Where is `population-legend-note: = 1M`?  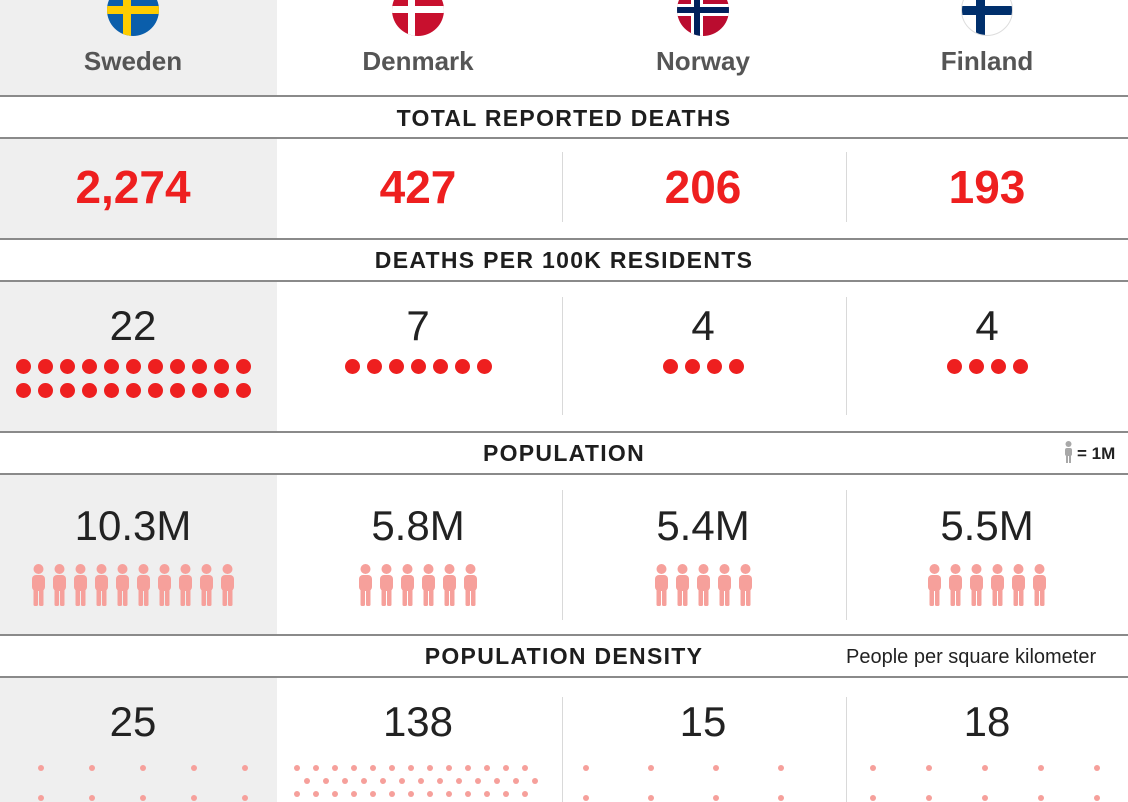
population-legend-note: = 1M is located at coordinates (1096, 453).